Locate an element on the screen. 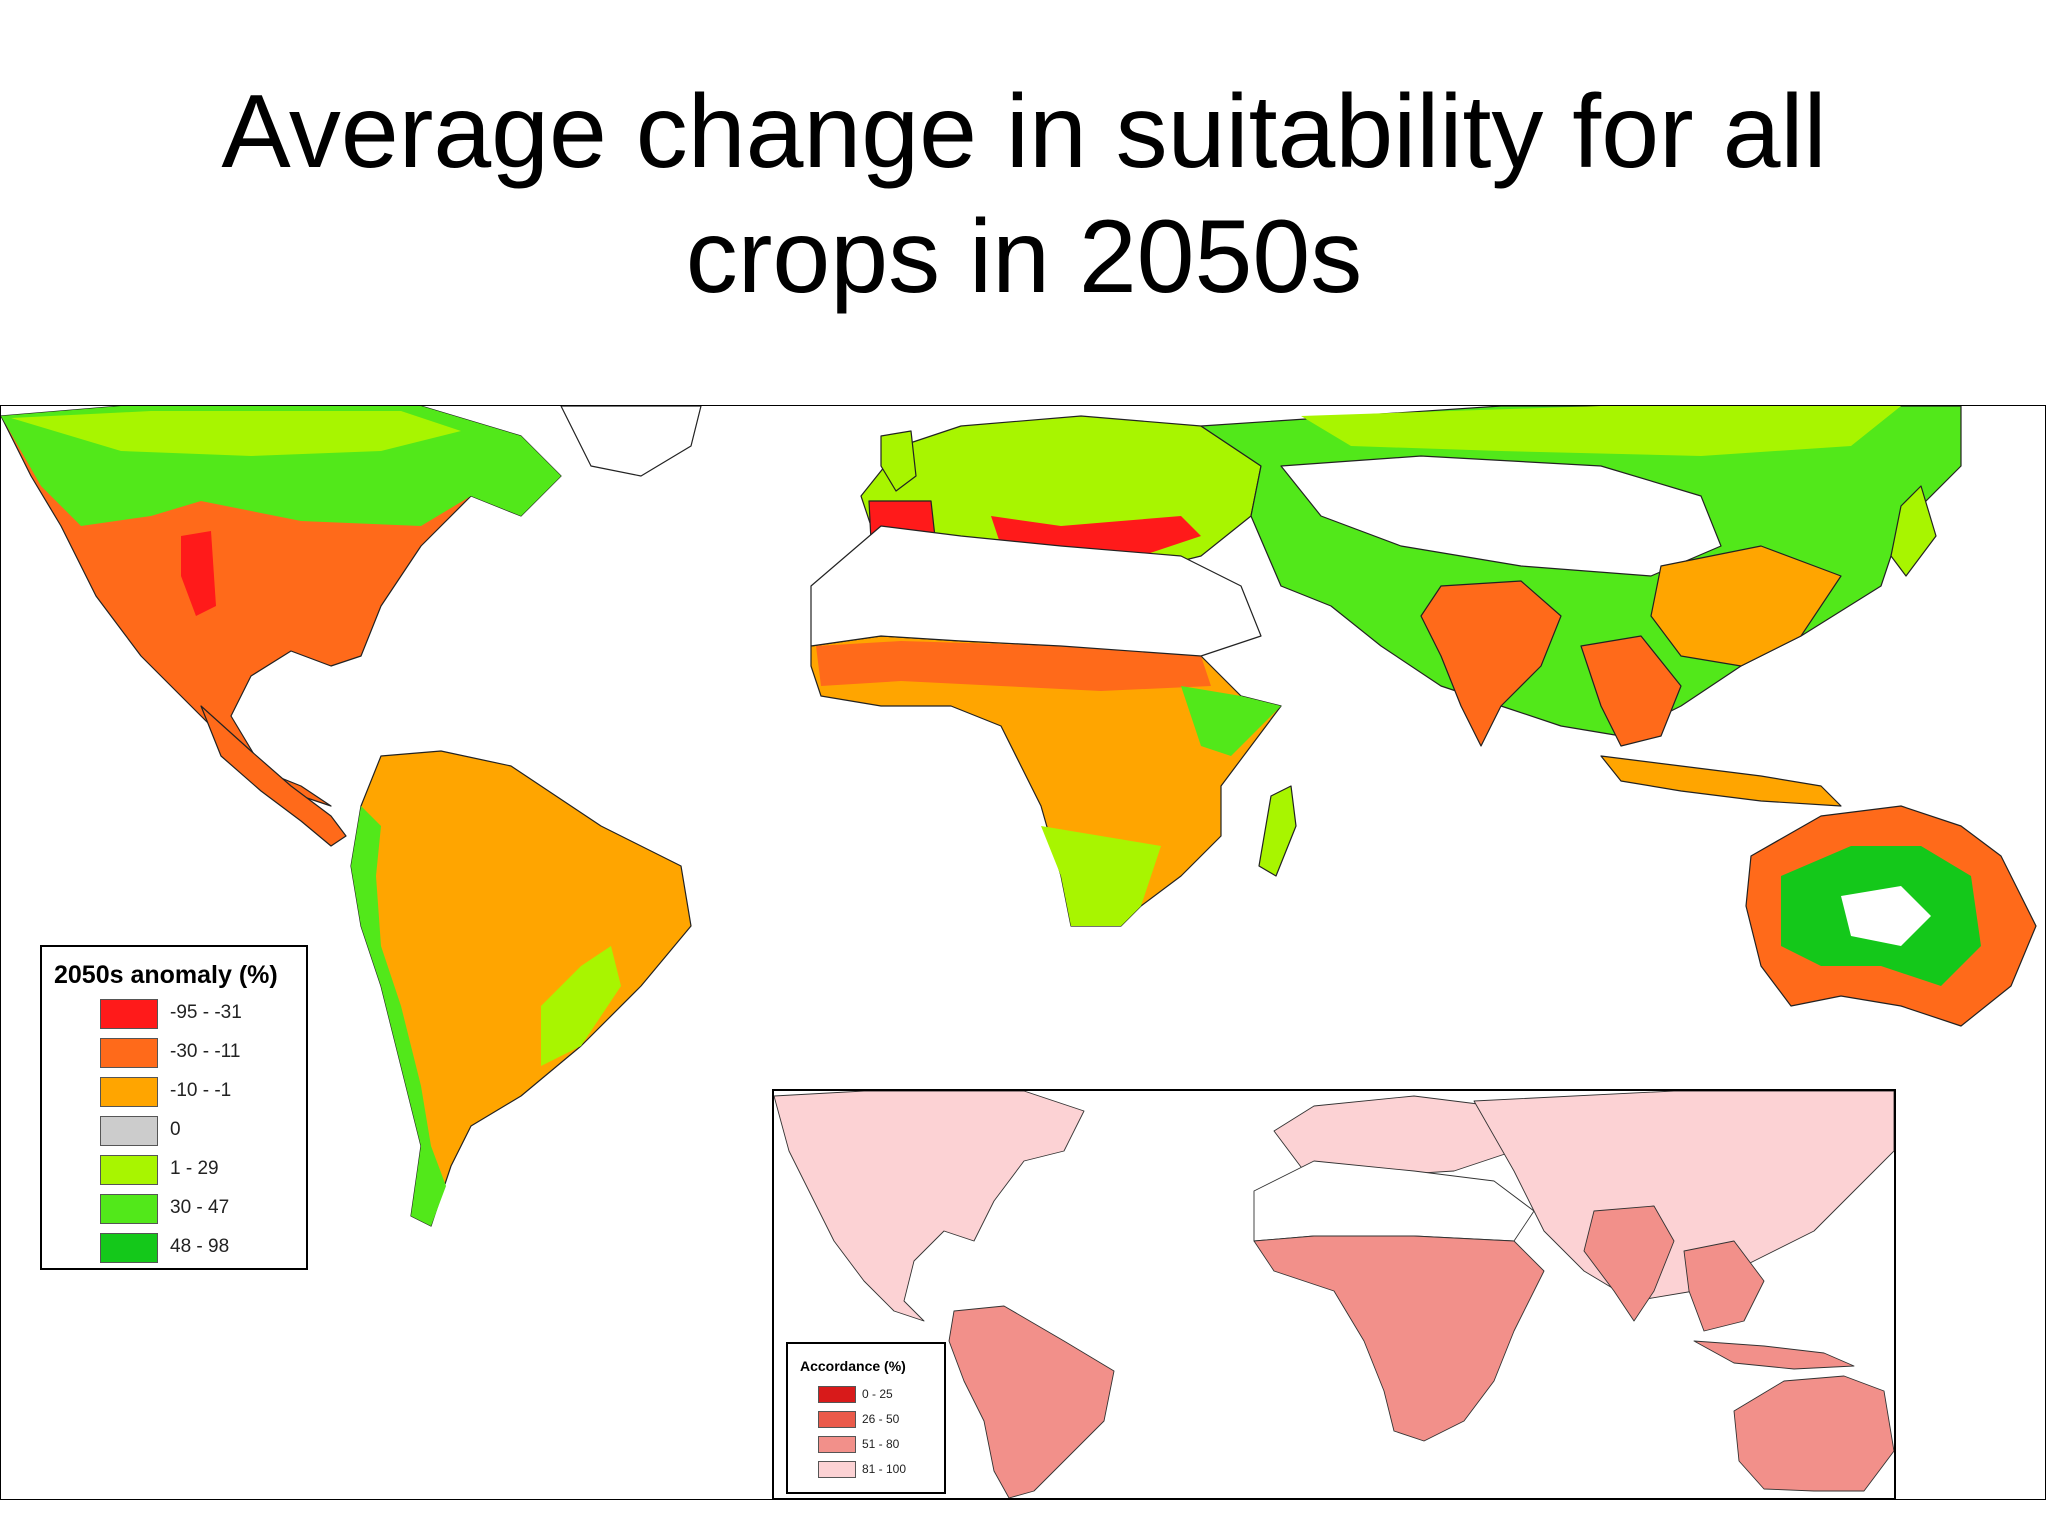 The width and height of the screenshot is (2048, 1536). legend-label: -95 - -31 is located at coordinates (206, 1012).